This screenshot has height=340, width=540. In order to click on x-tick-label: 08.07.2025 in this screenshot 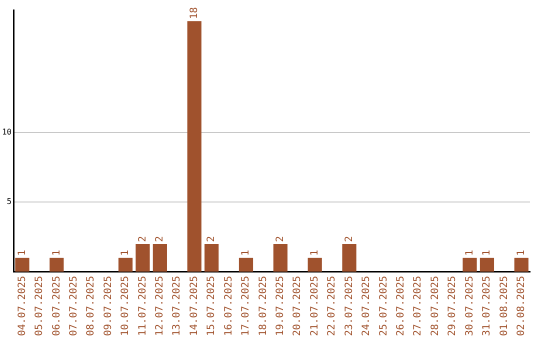, I will do `click(91, 306)`.